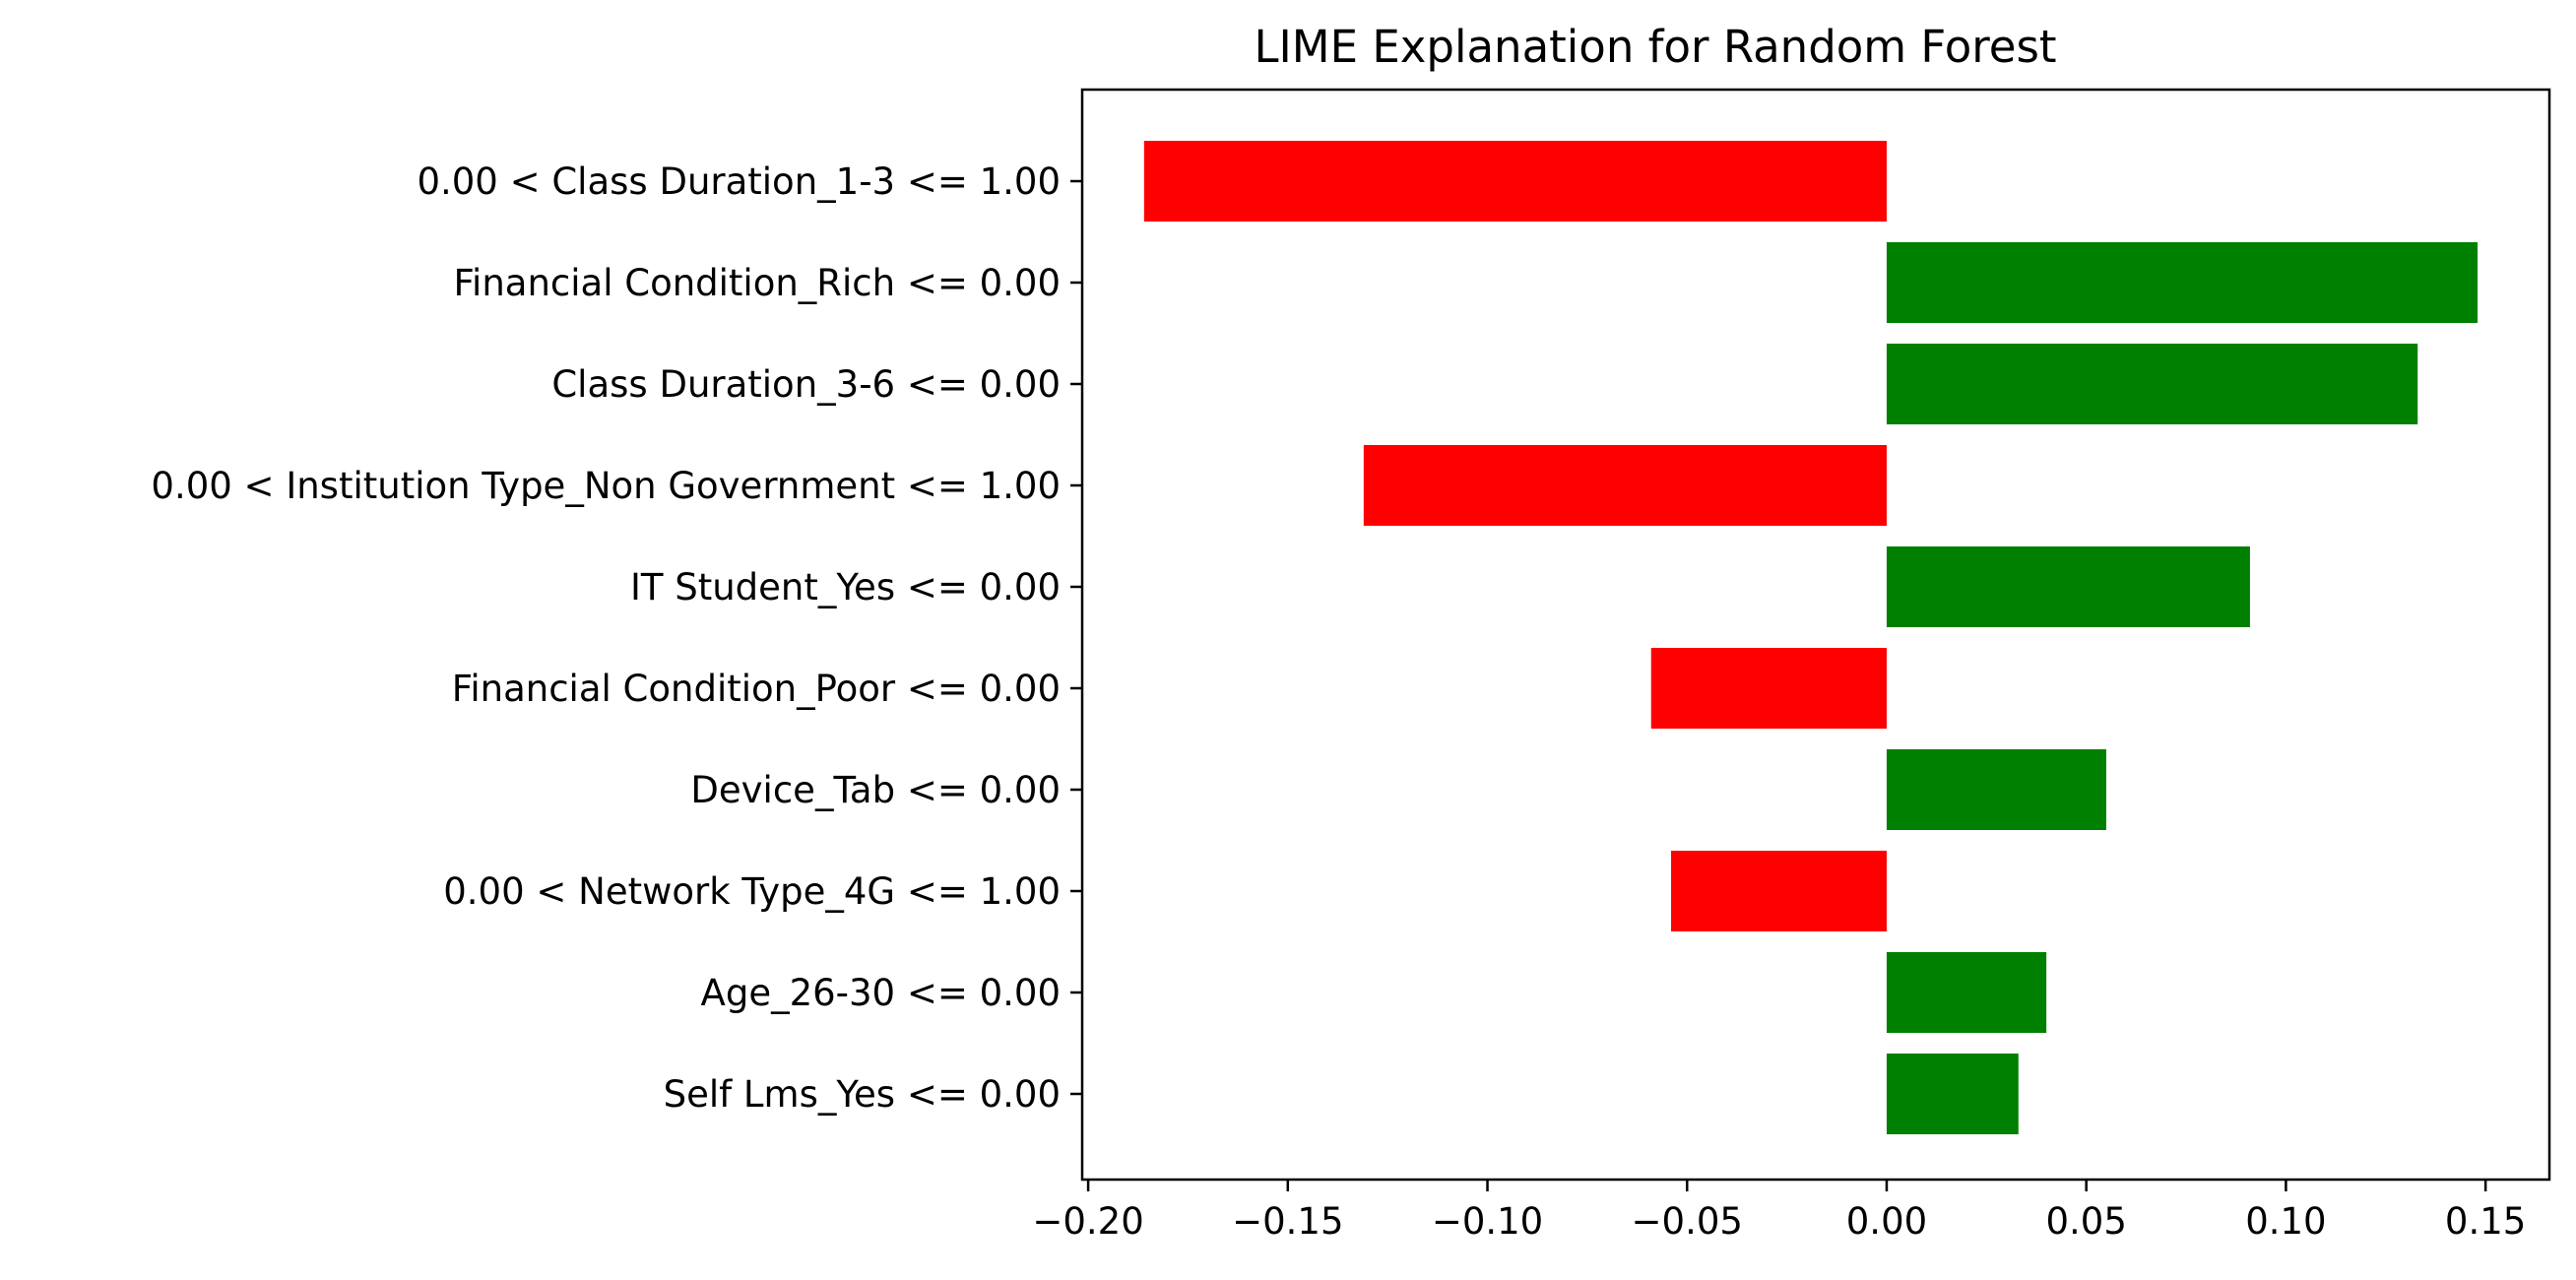  What do you see at coordinates (1687, 1221) in the screenshot?
I see `x-tick-label: −0.05` at bounding box center [1687, 1221].